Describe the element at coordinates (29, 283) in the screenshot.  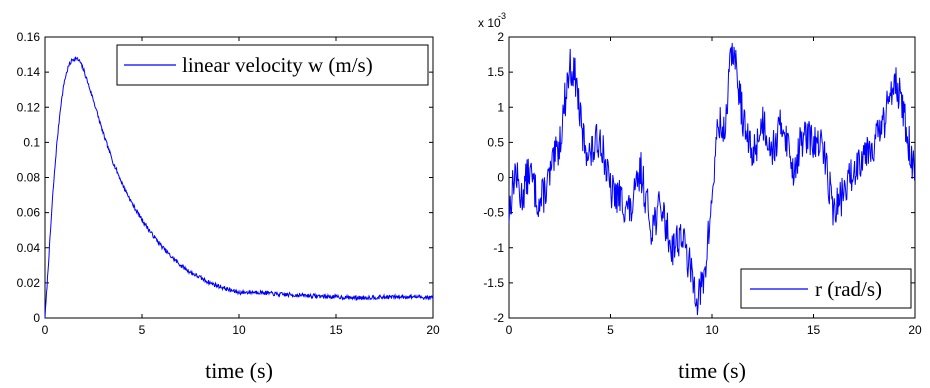
I see `y-tick-label: 0.02` at that location.